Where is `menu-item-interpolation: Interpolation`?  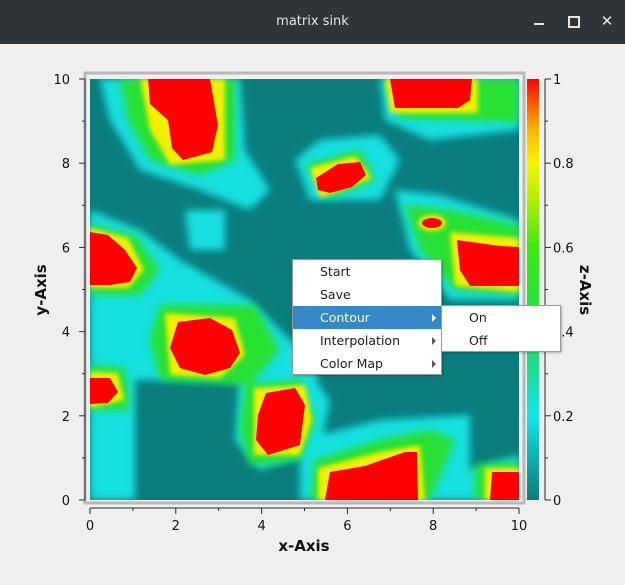
menu-item-interpolation: Interpolation is located at coordinates (367, 340).